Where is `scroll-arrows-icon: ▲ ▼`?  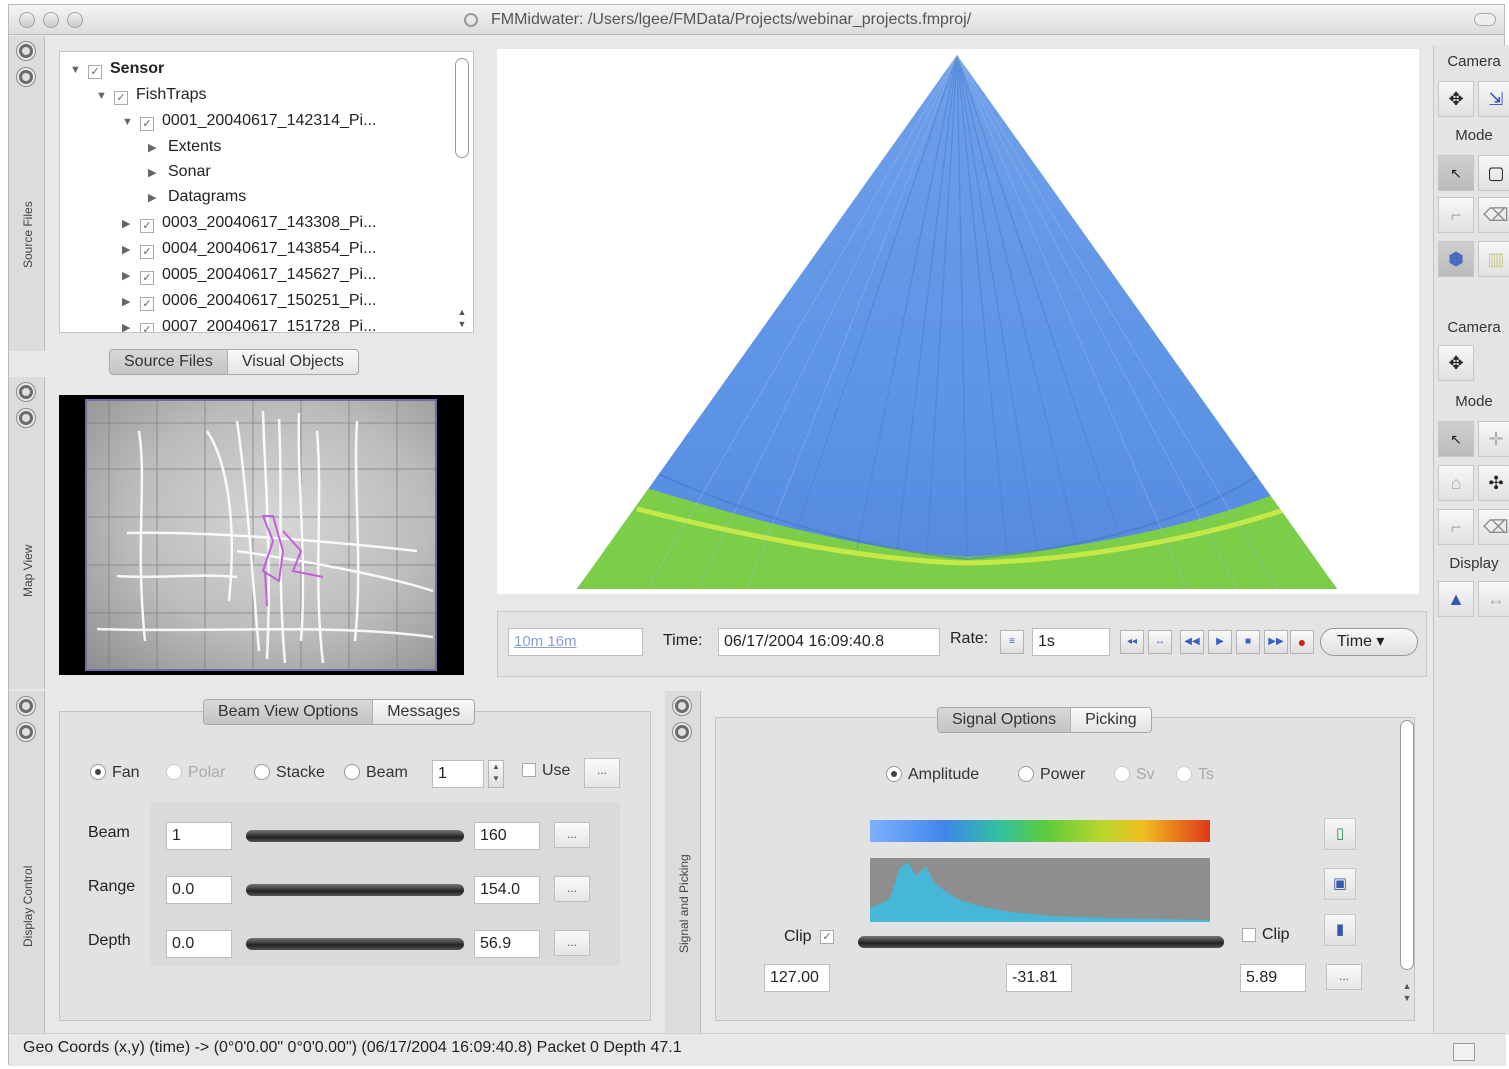
scroll-arrows-icon: ▲ ▼ is located at coordinates (462, 318).